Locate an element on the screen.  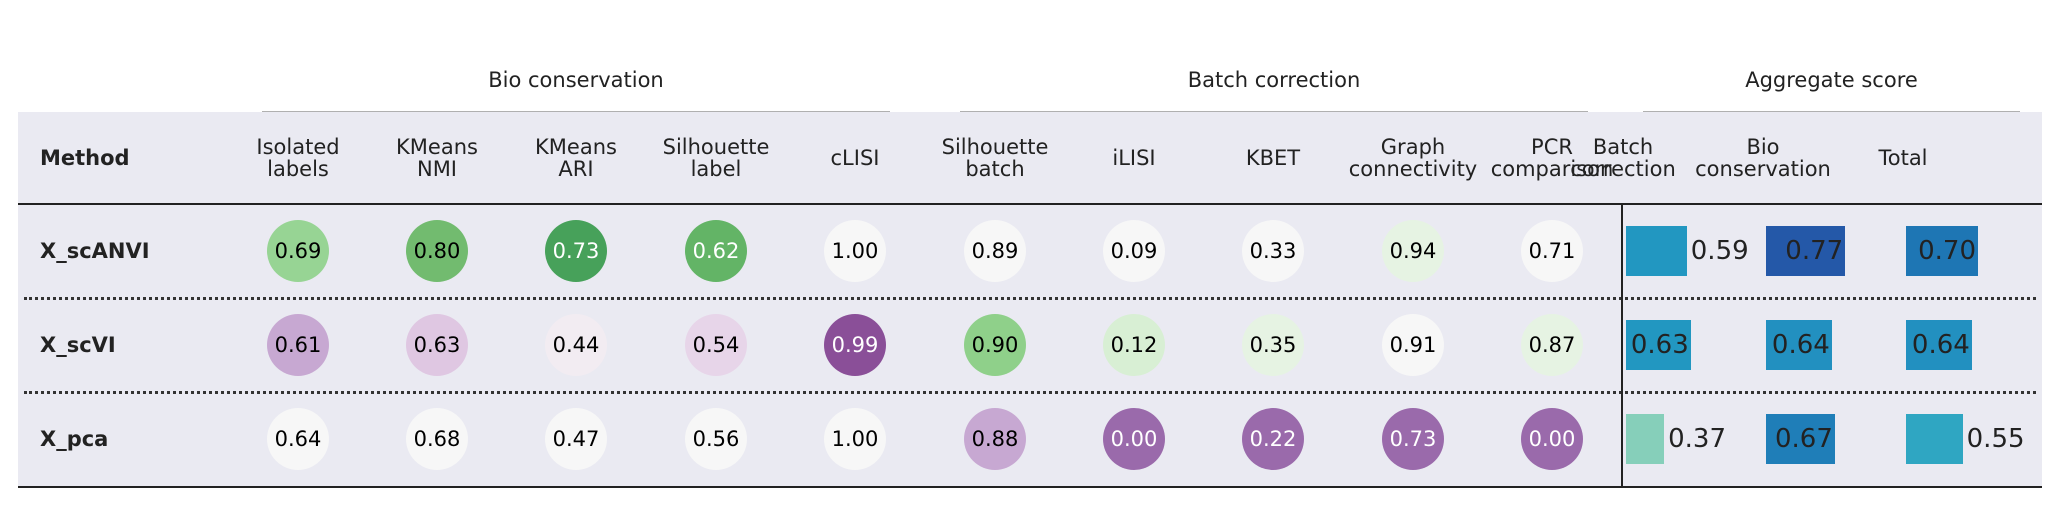
score-value: 0.69 is located at coordinates (298, 251).